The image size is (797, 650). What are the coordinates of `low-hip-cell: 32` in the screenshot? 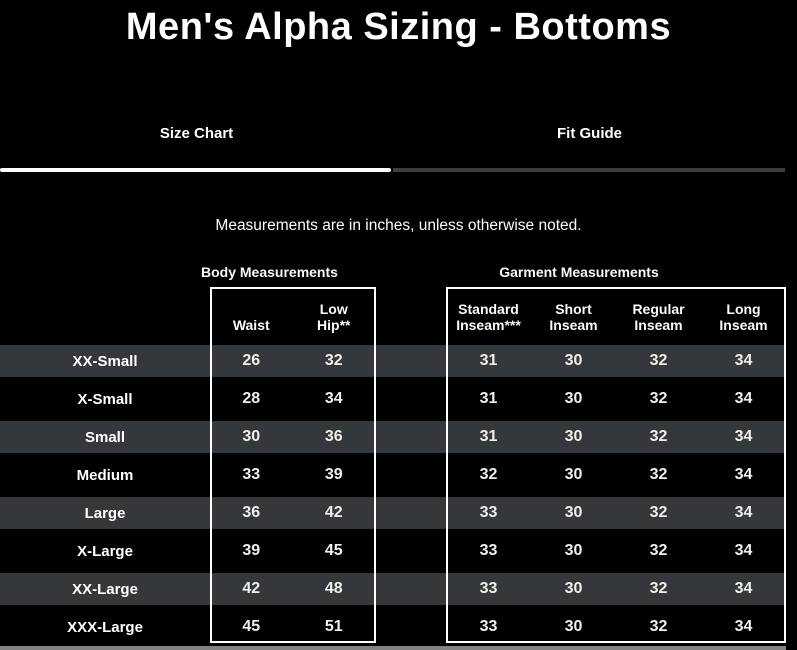 It's located at (333, 360).